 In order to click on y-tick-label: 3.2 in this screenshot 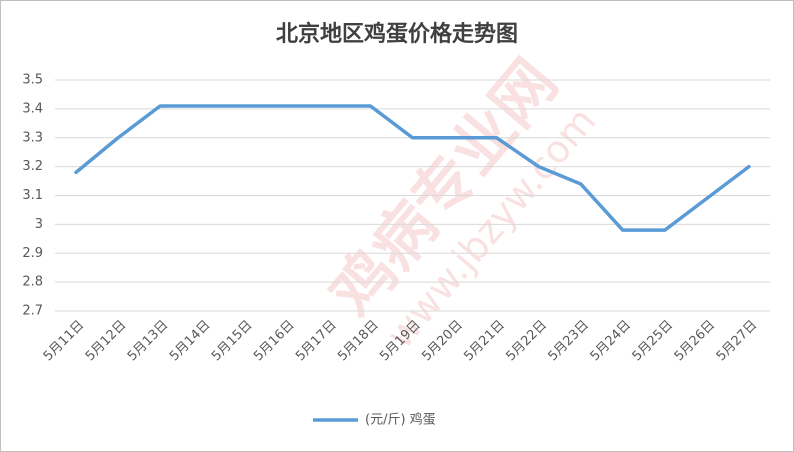, I will do `click(32, 166)`.